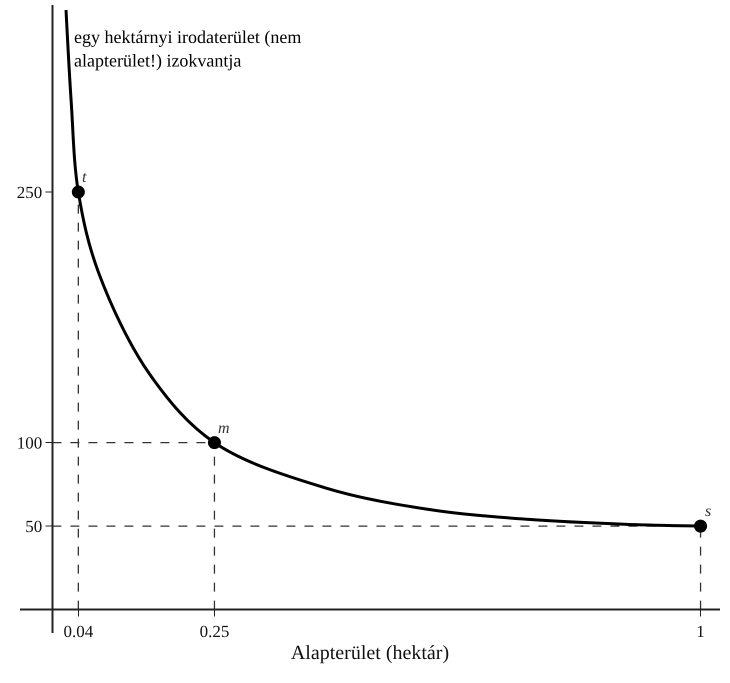  I want to click on x-tick-label: 0.04, so click(78, 631).